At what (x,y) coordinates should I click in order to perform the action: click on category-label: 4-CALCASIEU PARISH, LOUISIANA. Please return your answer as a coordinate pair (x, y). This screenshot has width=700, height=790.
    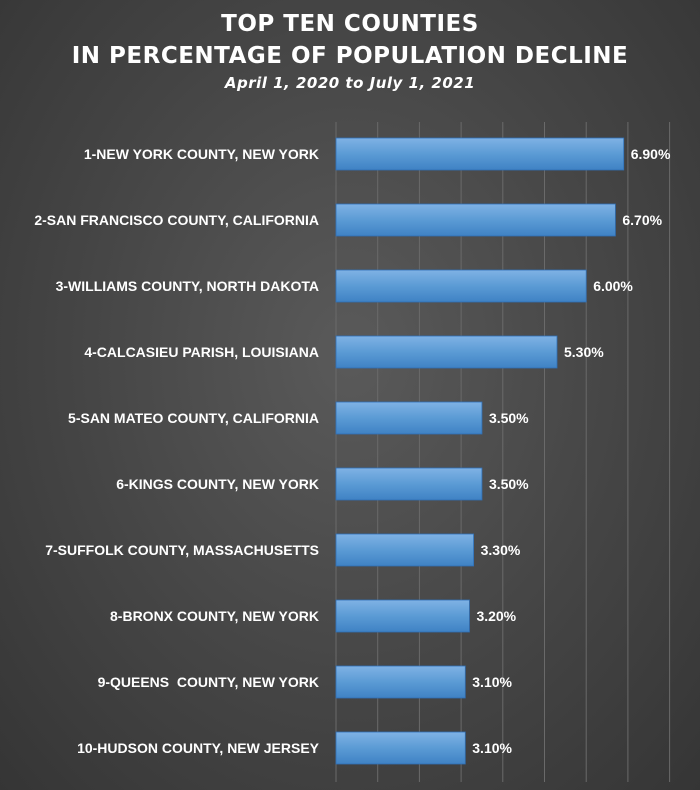
    Looking at the image, I should click on (201, 352).